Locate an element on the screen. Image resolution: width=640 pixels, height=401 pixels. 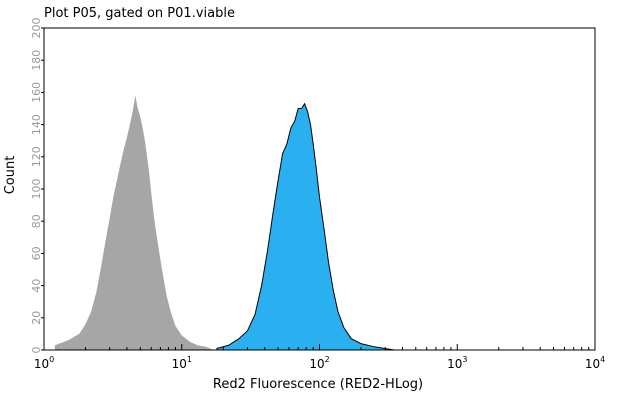
y-tick-label: 200 is located at coordinates (36, 28).